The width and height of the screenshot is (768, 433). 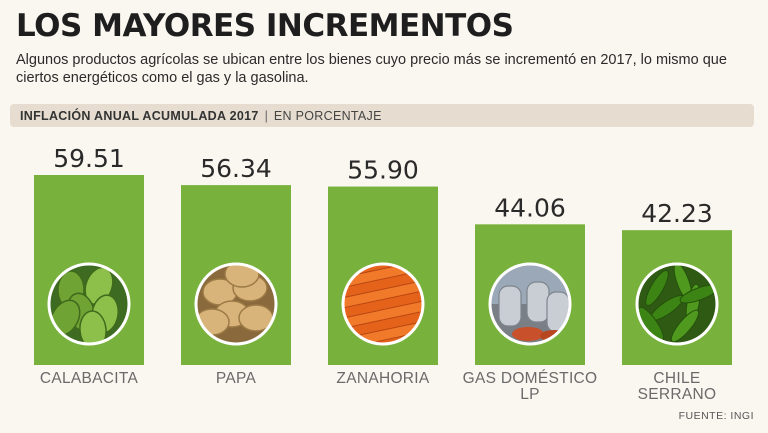 I want to click on category-label: CALABACITA, so click(x=89, y=378).